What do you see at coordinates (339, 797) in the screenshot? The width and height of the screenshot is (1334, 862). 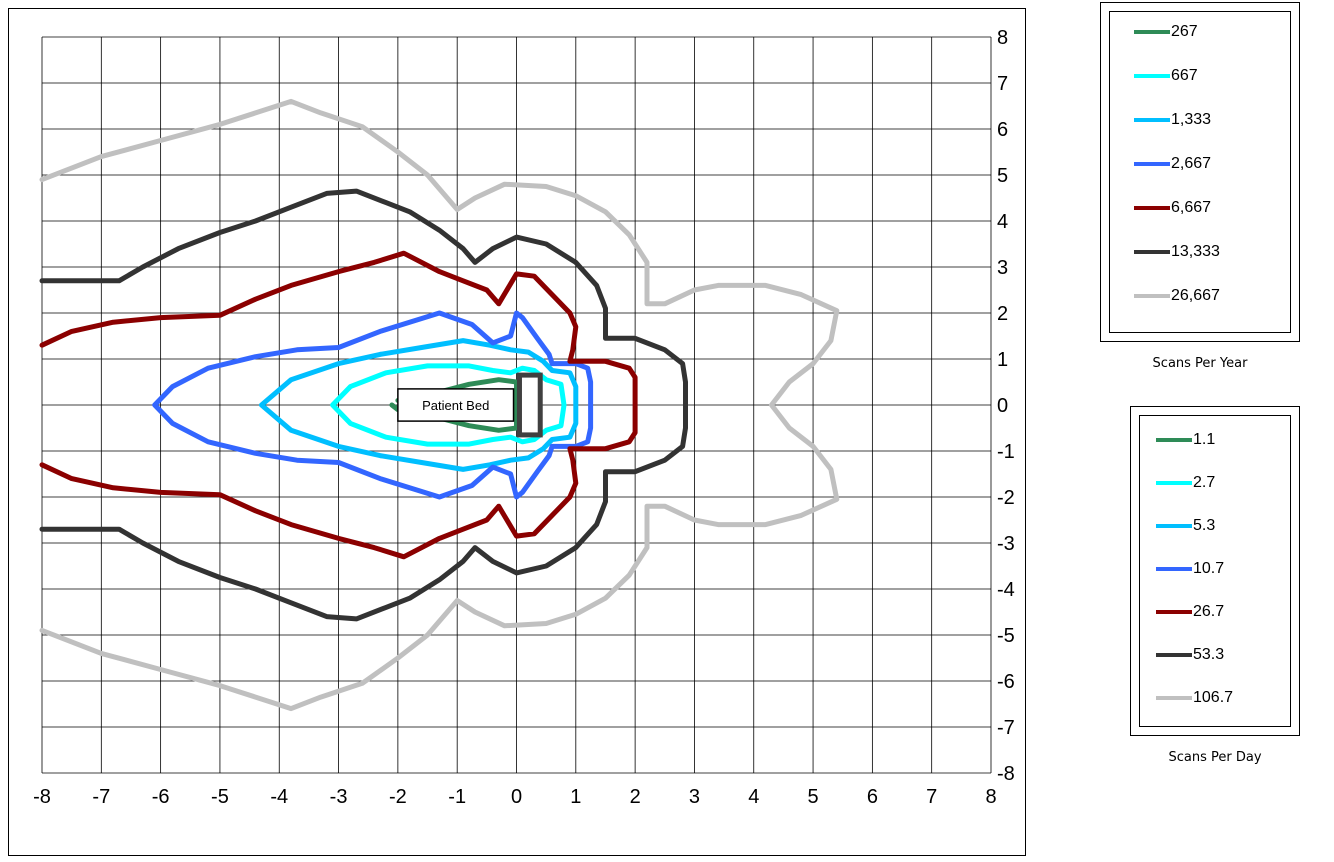 I see `x-tick-label: -3` at bounding box center [339, 797].